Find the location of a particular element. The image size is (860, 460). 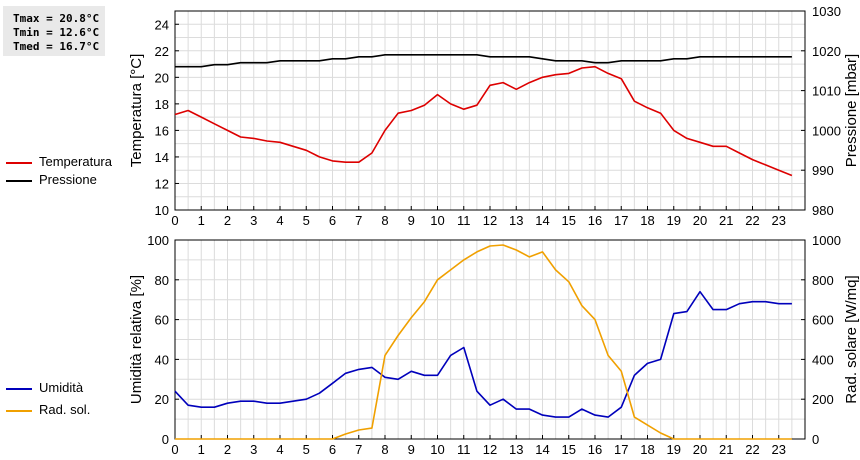

y2-axis-label: Rad. solare [W/mq] is located at coordinates (851, 339).